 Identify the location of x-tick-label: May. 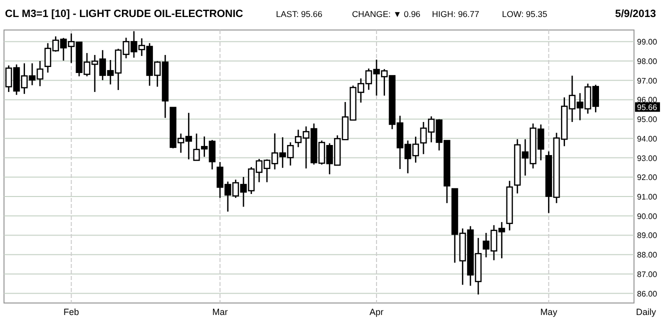
(549, 312).